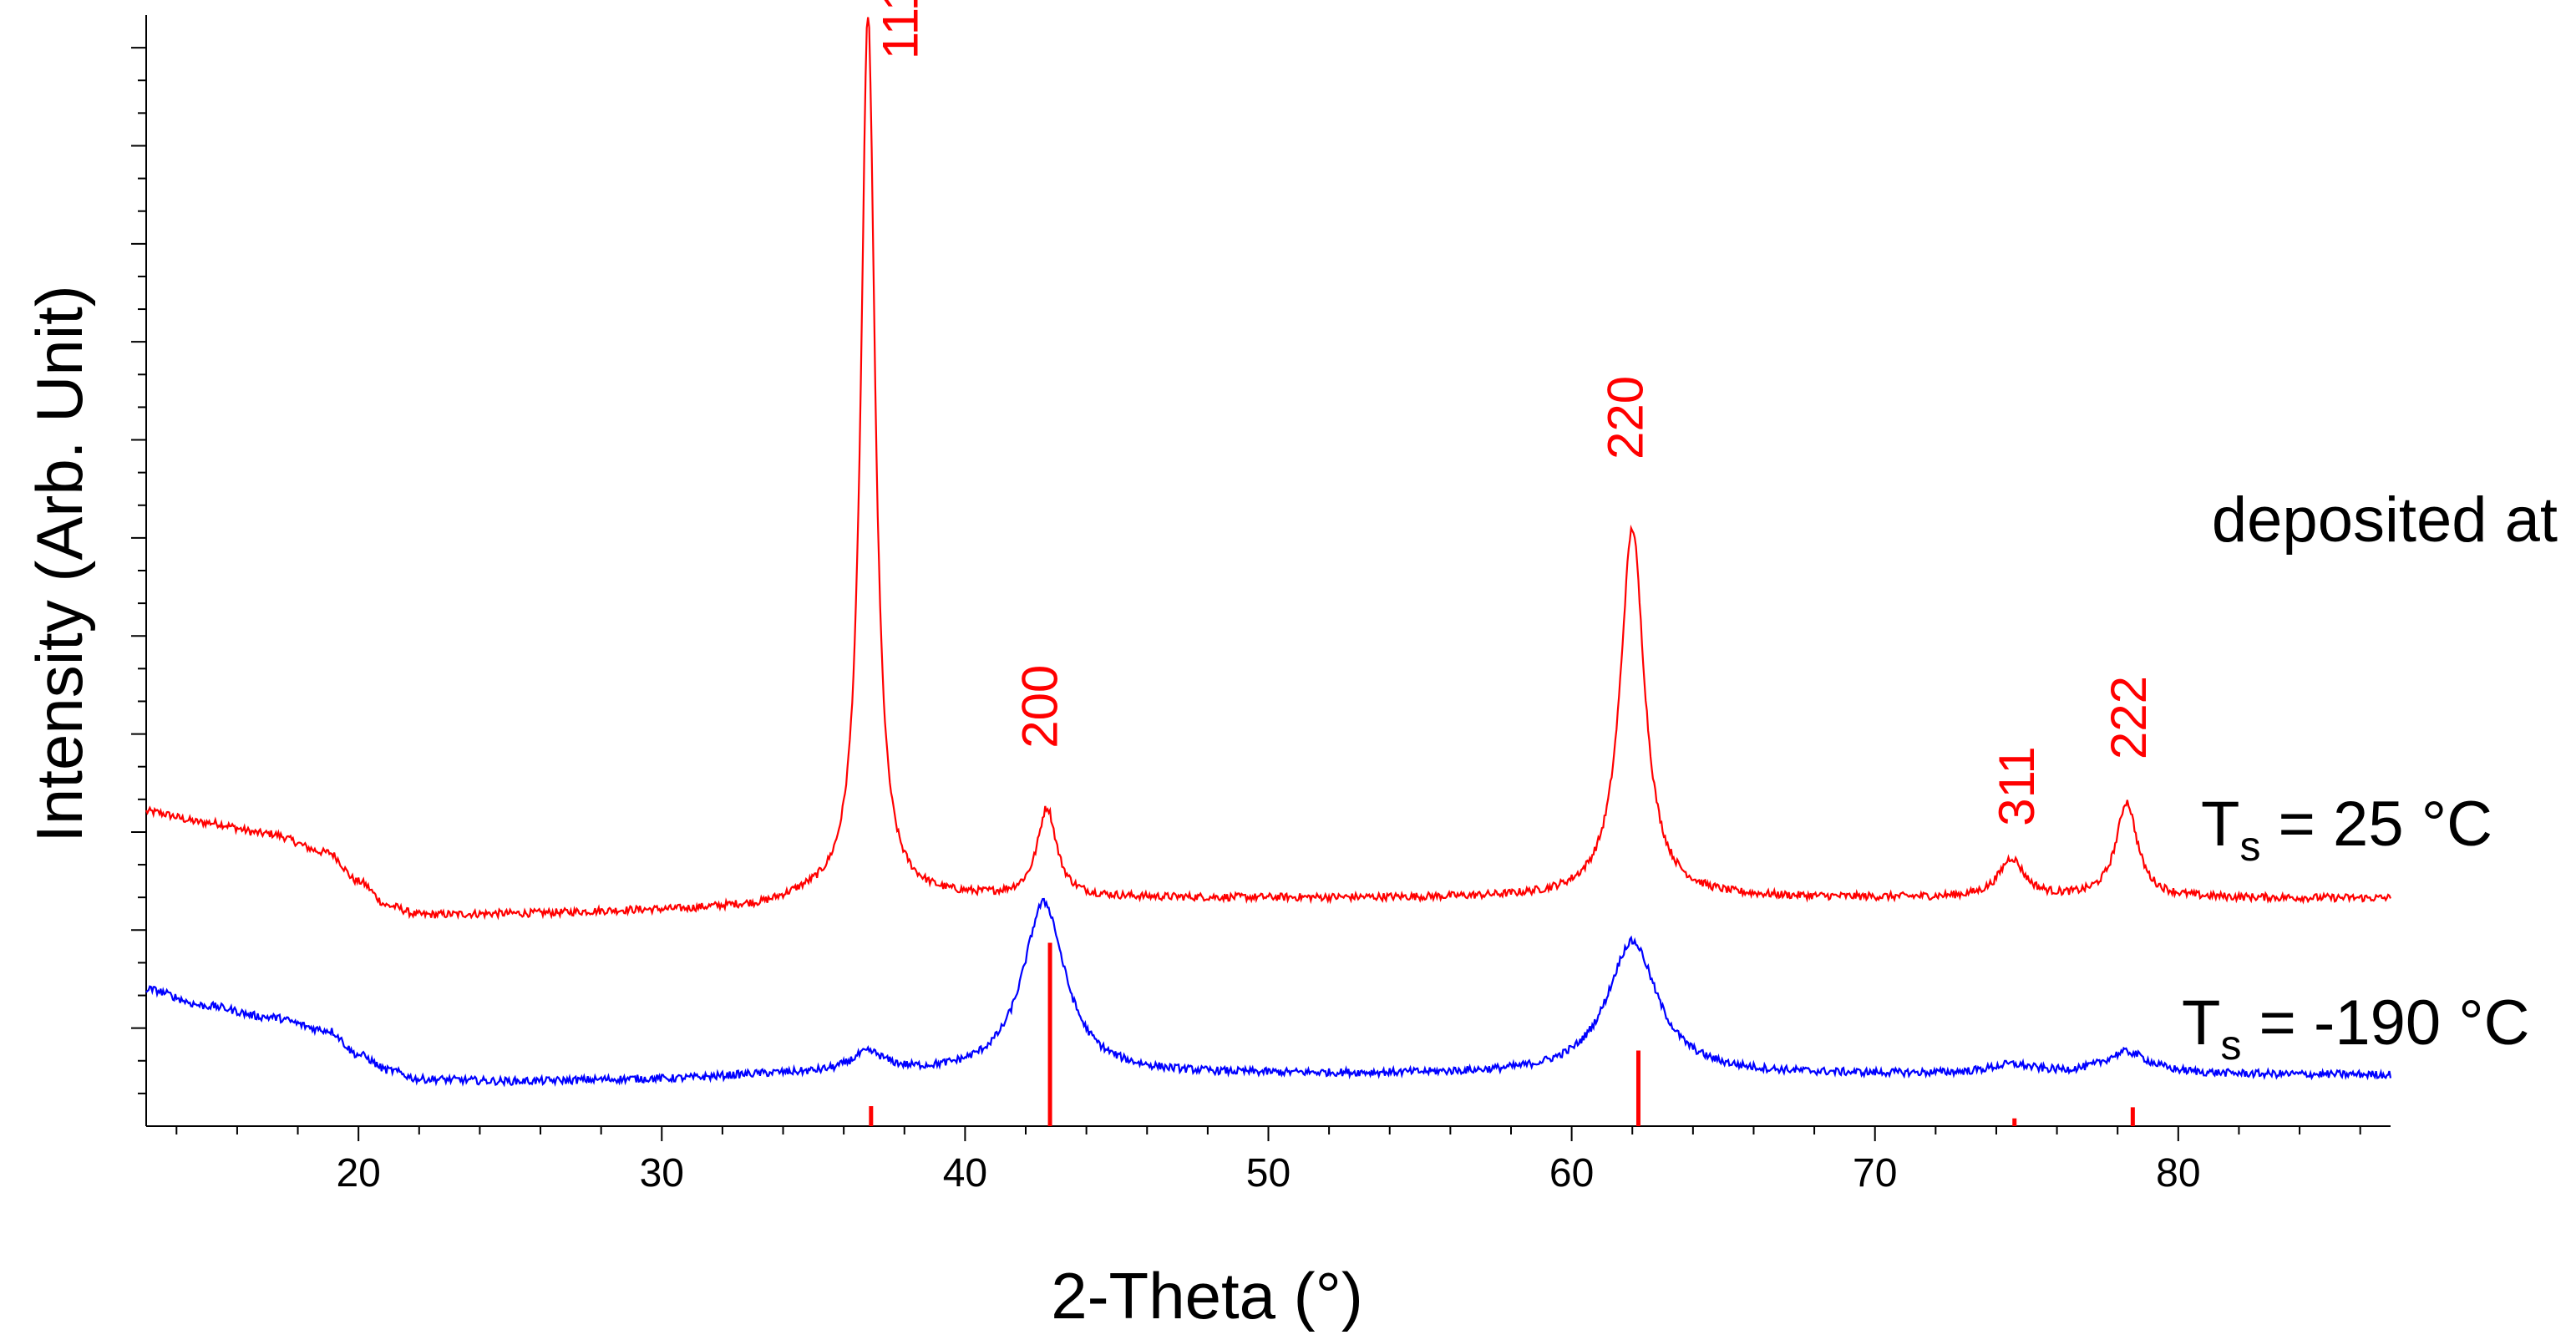  Describe the element at coordinates (2385, 520) in the screenshot. I see `legend-title: deposited at` at that location.